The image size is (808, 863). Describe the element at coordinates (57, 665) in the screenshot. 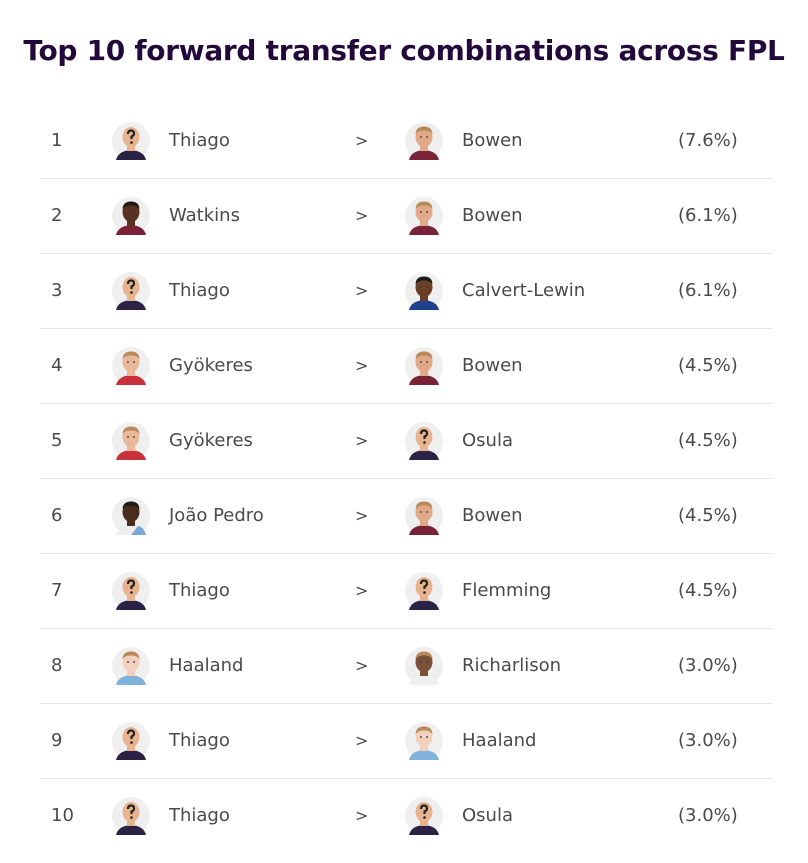

I see `rank: 8` at that location.